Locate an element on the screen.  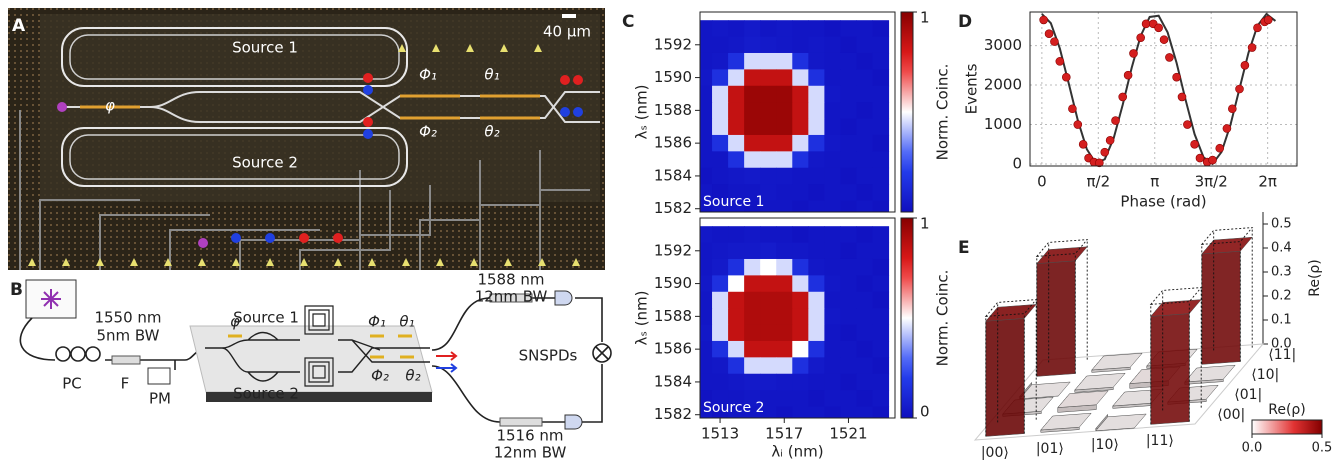
x-tick-label: π is located at coordinates (1154, 182).